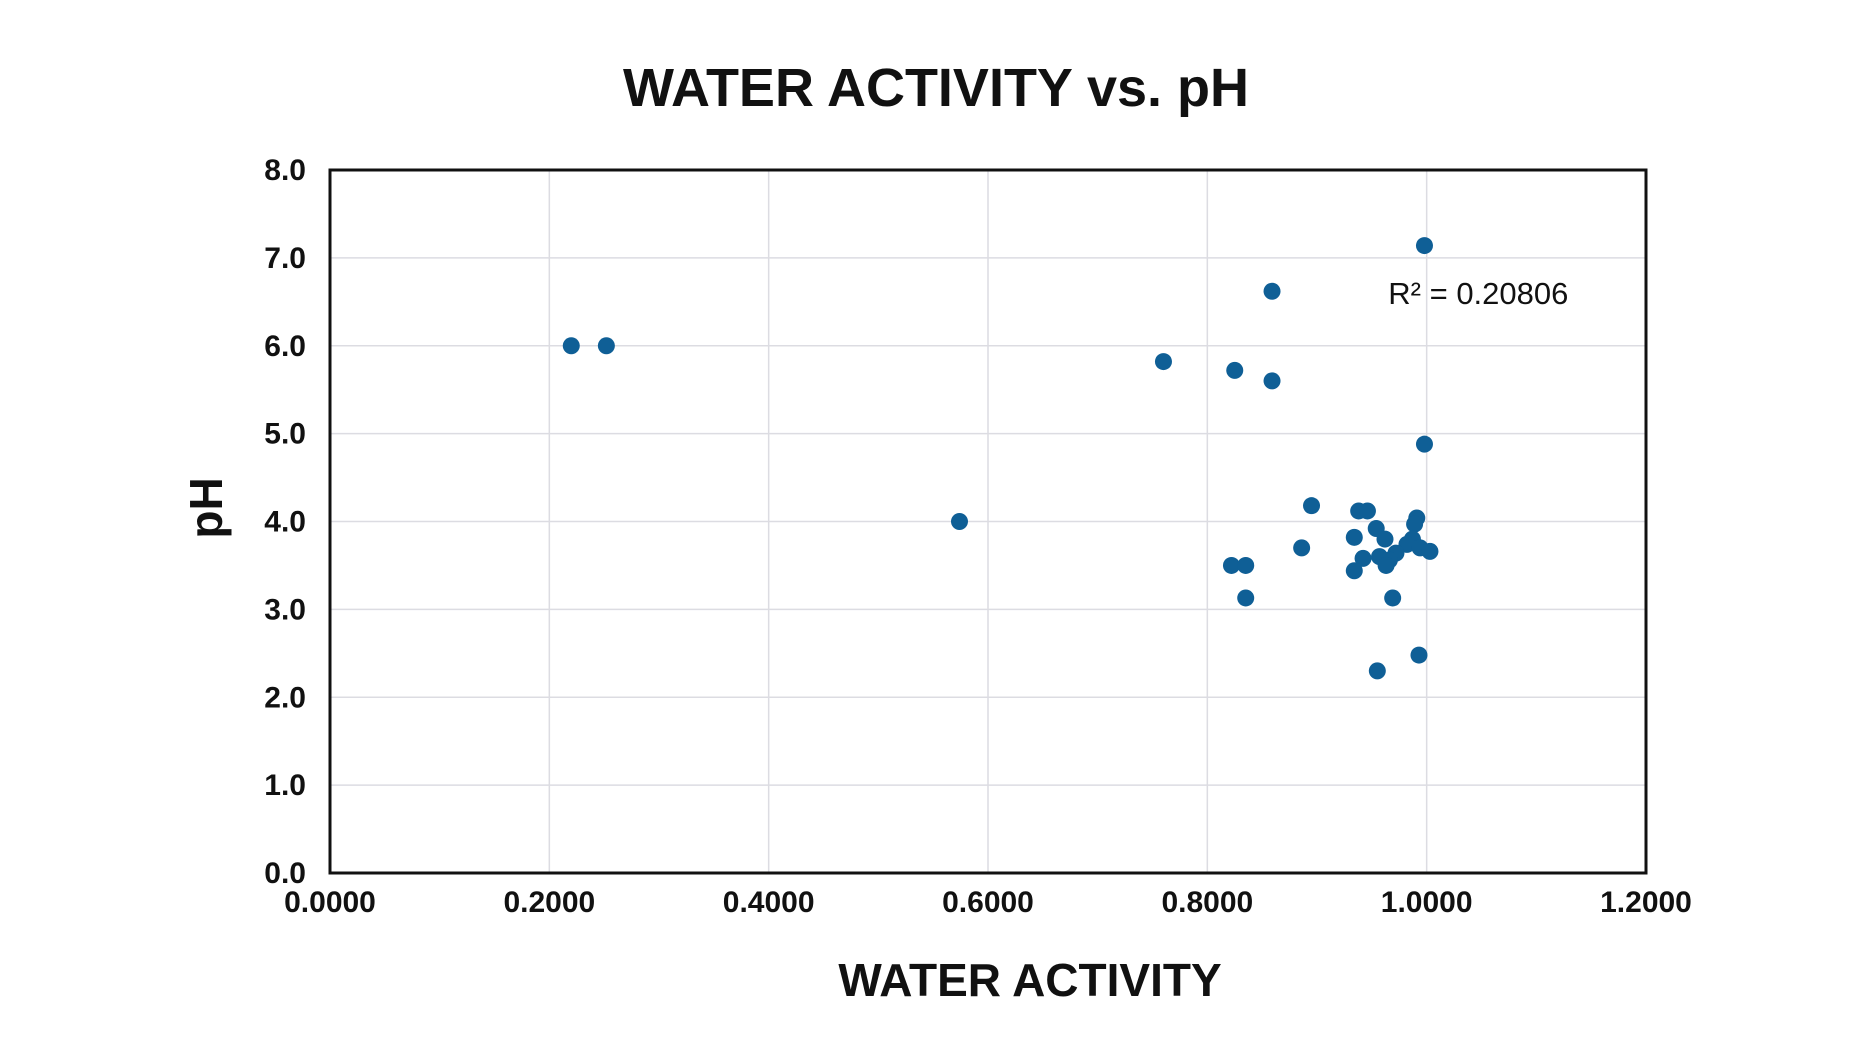 The image size is (1872, 1052). I want to click on x-tick-label: 1.2000, so click(1646, 902).